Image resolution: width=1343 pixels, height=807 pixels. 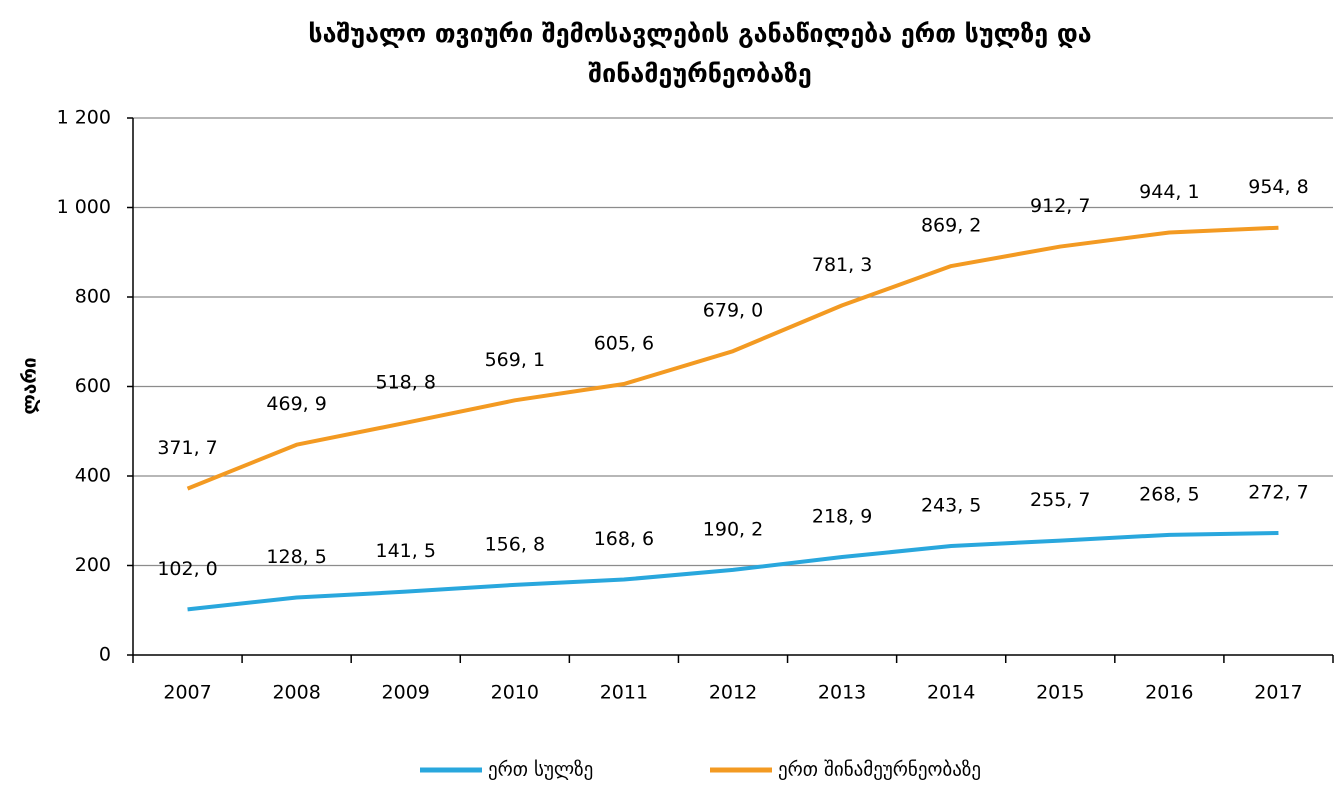 I want to click on data-label: 944, 1, so click(x=1169, y=192).